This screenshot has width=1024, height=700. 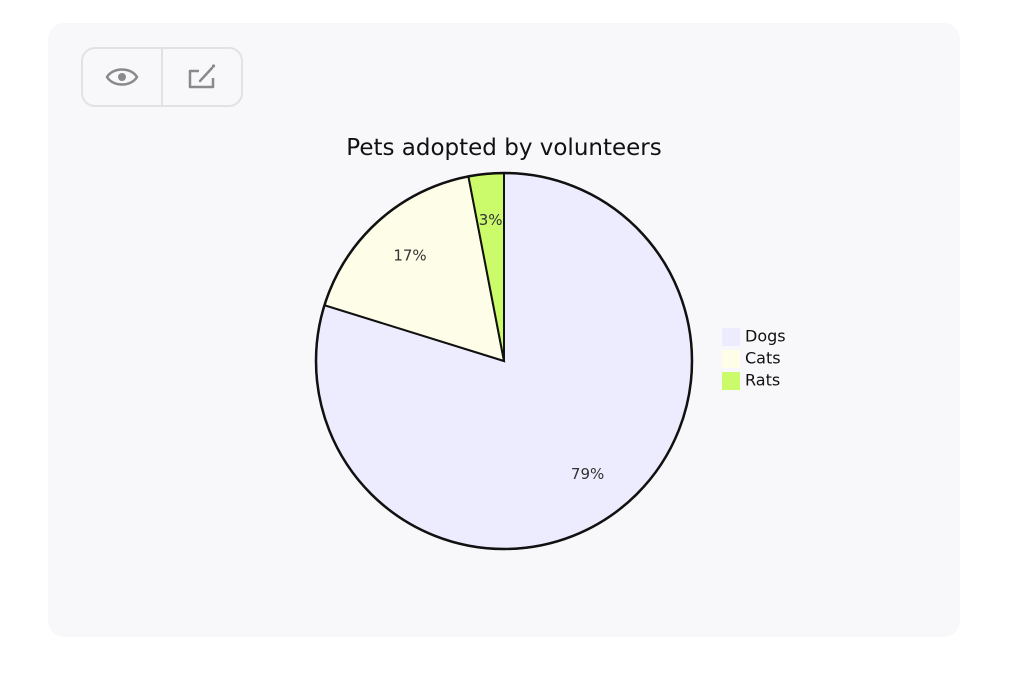 I want to click on edit-icon, so click(x=202, y=76).